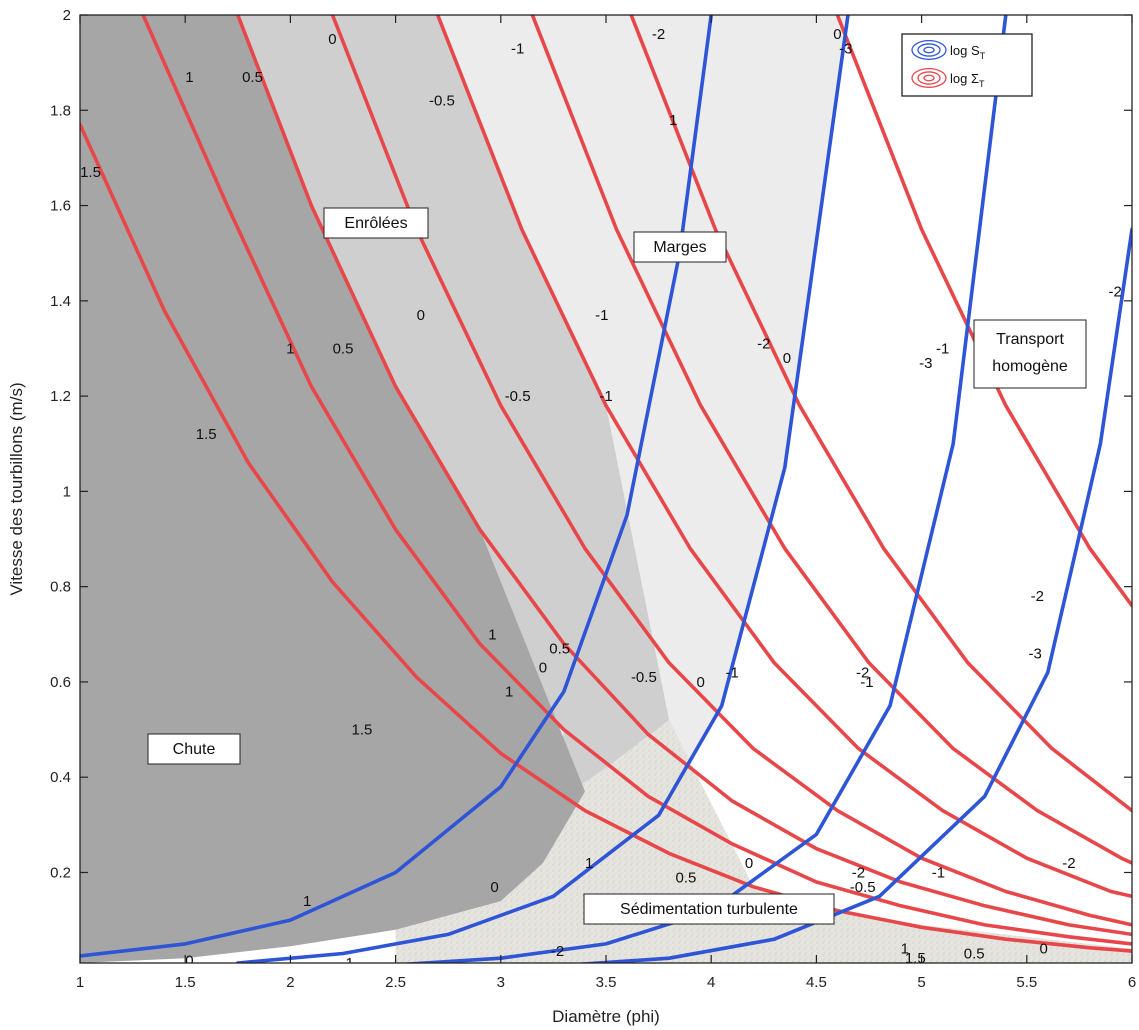  Describe the element at coordinates (60, 587) in the screenshot. I see `y-tick-label: 0.8` at that location.